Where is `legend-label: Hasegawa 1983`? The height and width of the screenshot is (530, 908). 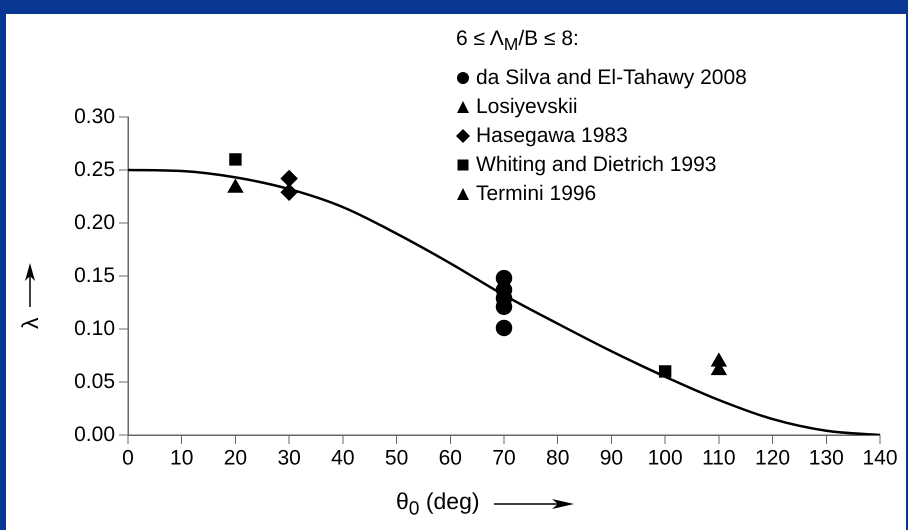
legend-label: Hasegawa 1983 is located at coordinates (552, 136).